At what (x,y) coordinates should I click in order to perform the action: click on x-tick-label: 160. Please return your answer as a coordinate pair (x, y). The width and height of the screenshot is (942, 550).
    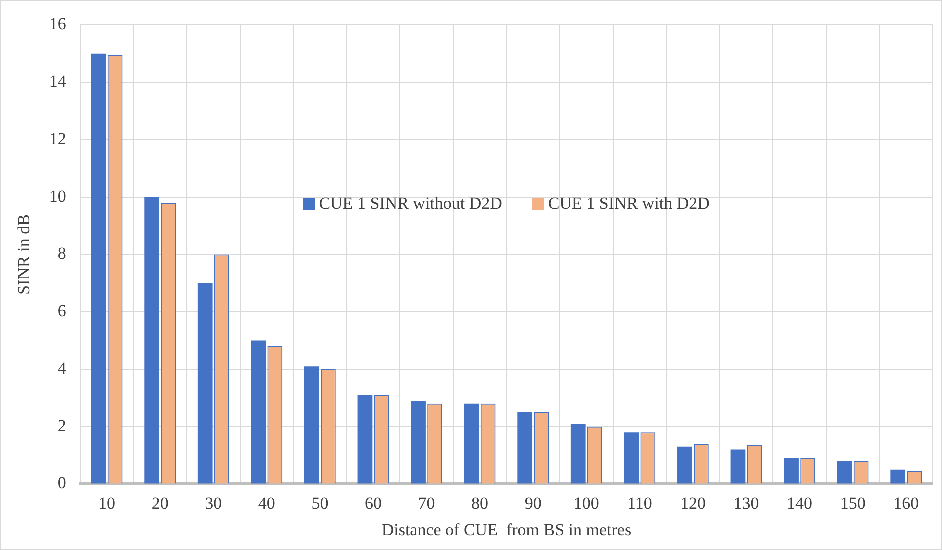
    Looking at the image, I should click on (907, 503).